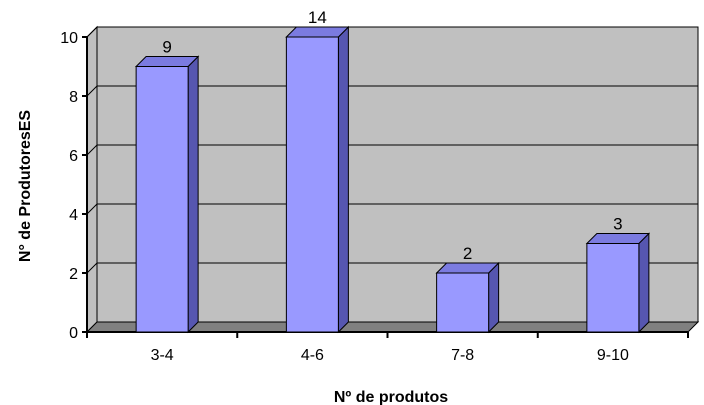 The image size is (704, 405). I want to click on y-tick-label: 8, so click(73, 97).